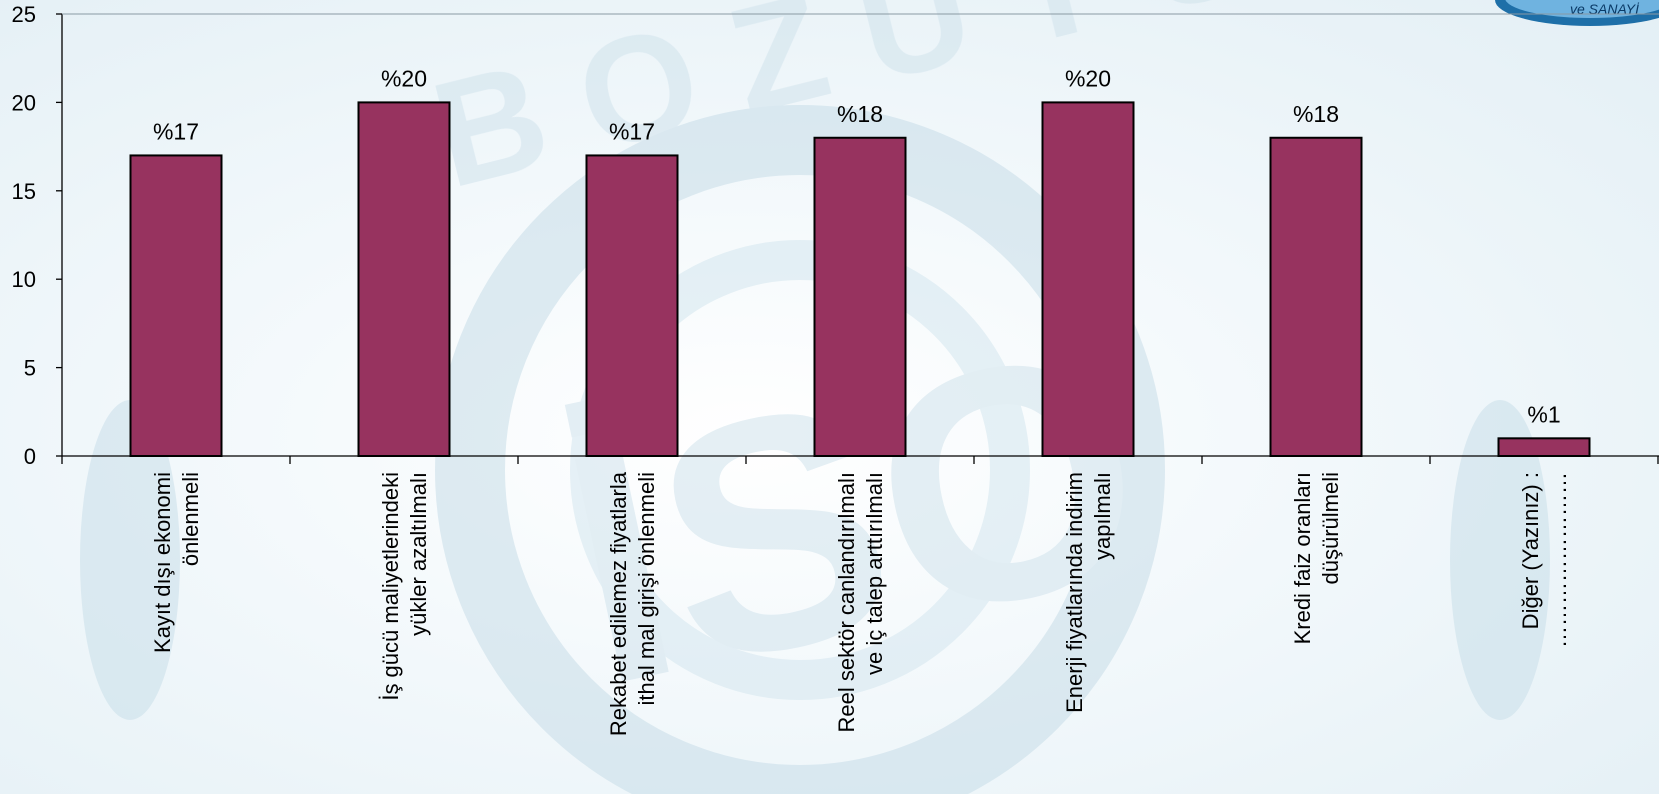 This screenshot has width=1659, height=794. Describe the element at coordinates (1102, 516) in the screenshot. I see `category-label: yapılmalı` at that location.